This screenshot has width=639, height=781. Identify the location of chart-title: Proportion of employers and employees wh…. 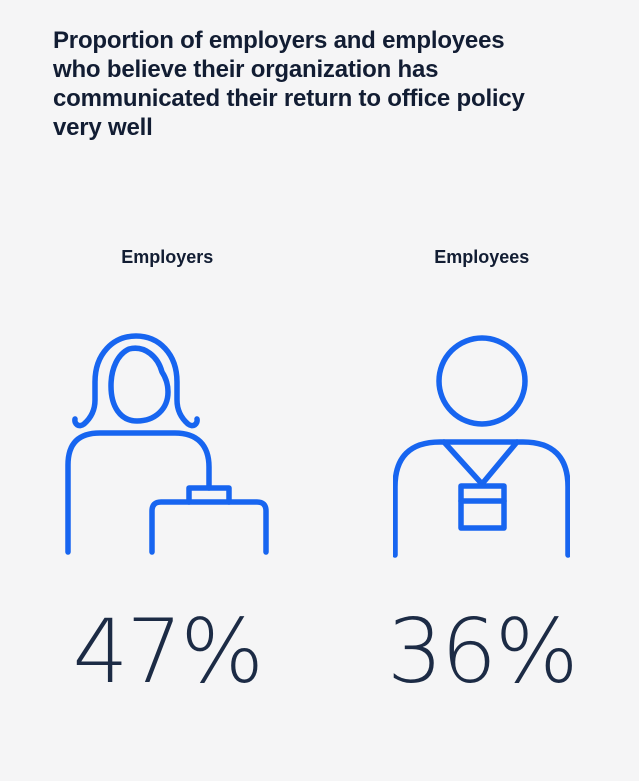
(305, 84).